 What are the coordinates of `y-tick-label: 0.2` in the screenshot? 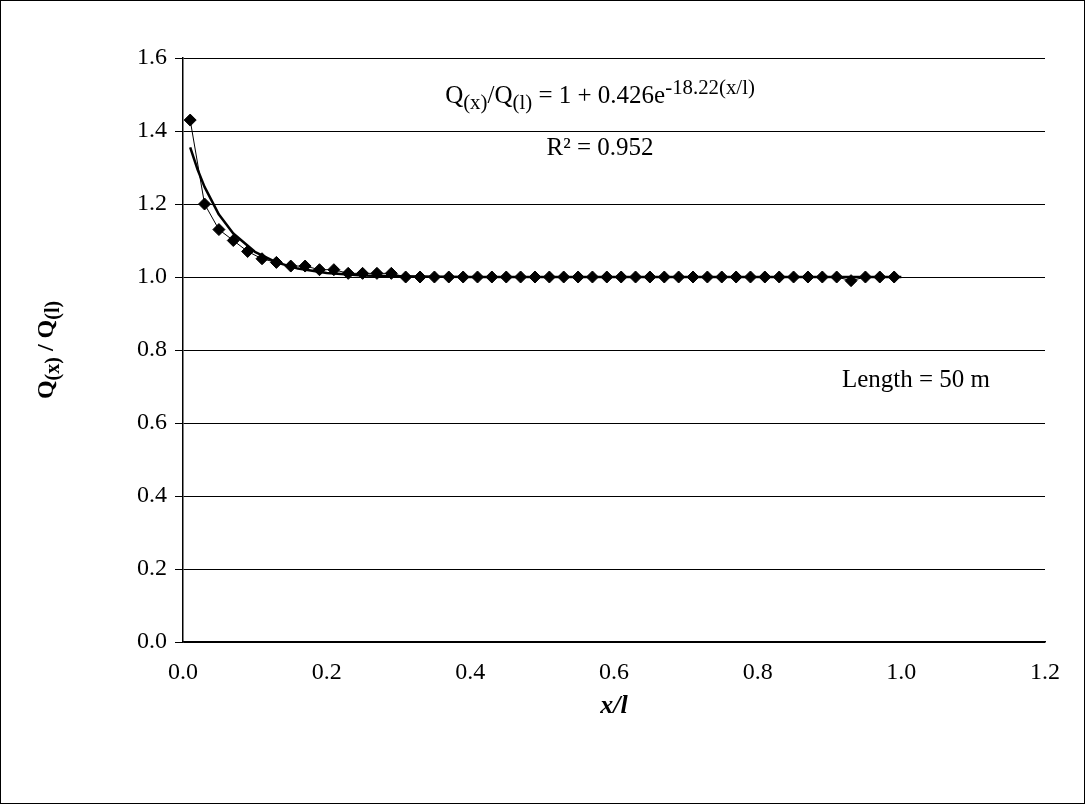 It's located at (152, 567).